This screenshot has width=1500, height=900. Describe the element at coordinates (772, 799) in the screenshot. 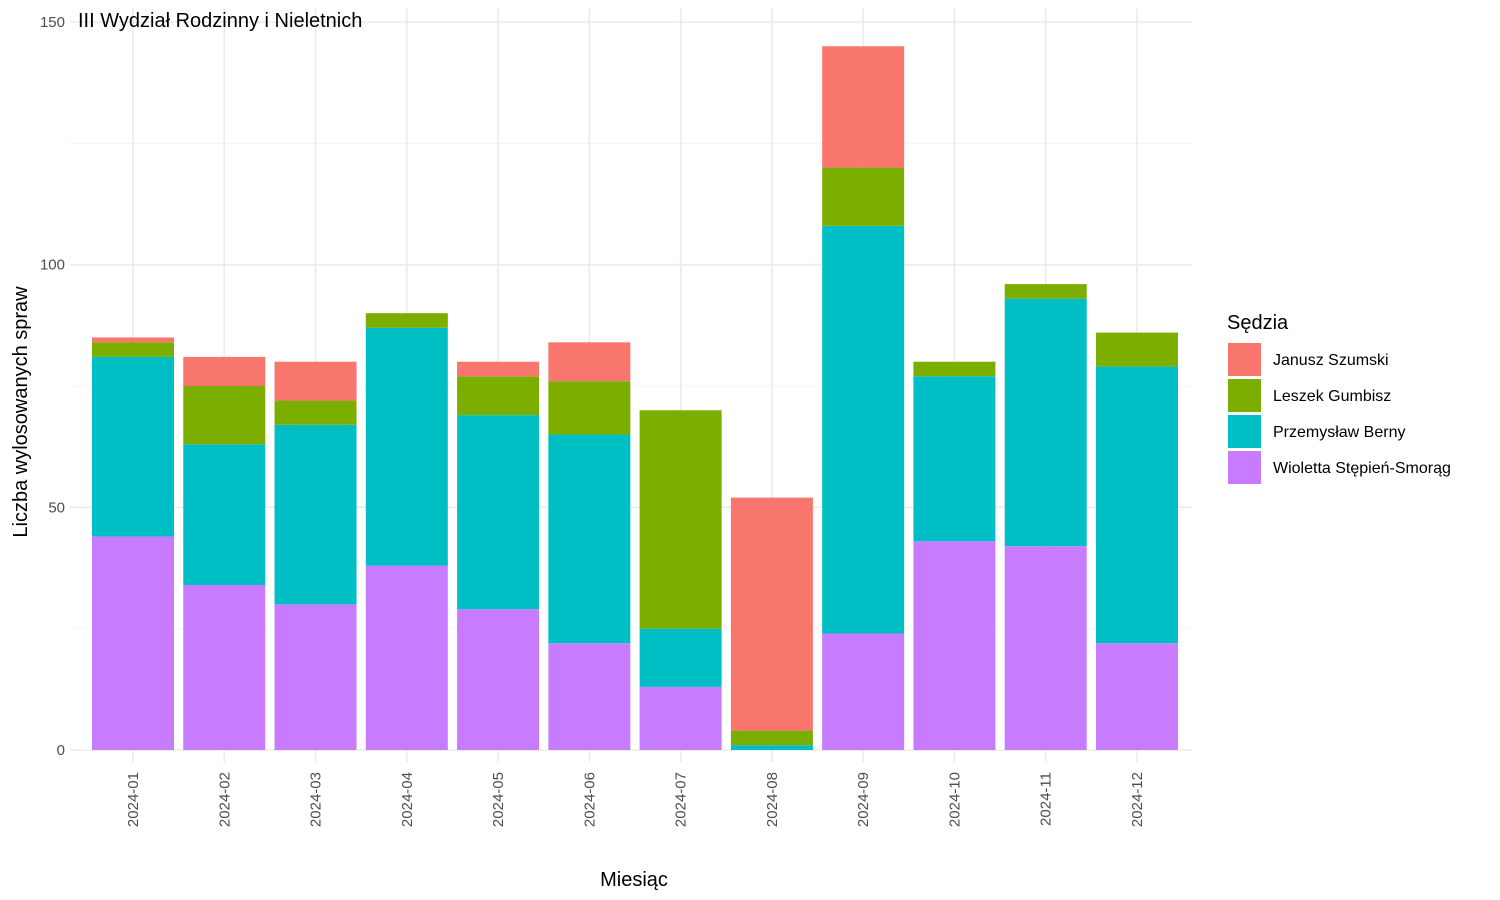

I see `x-tick-label: 2024-08` at that location.